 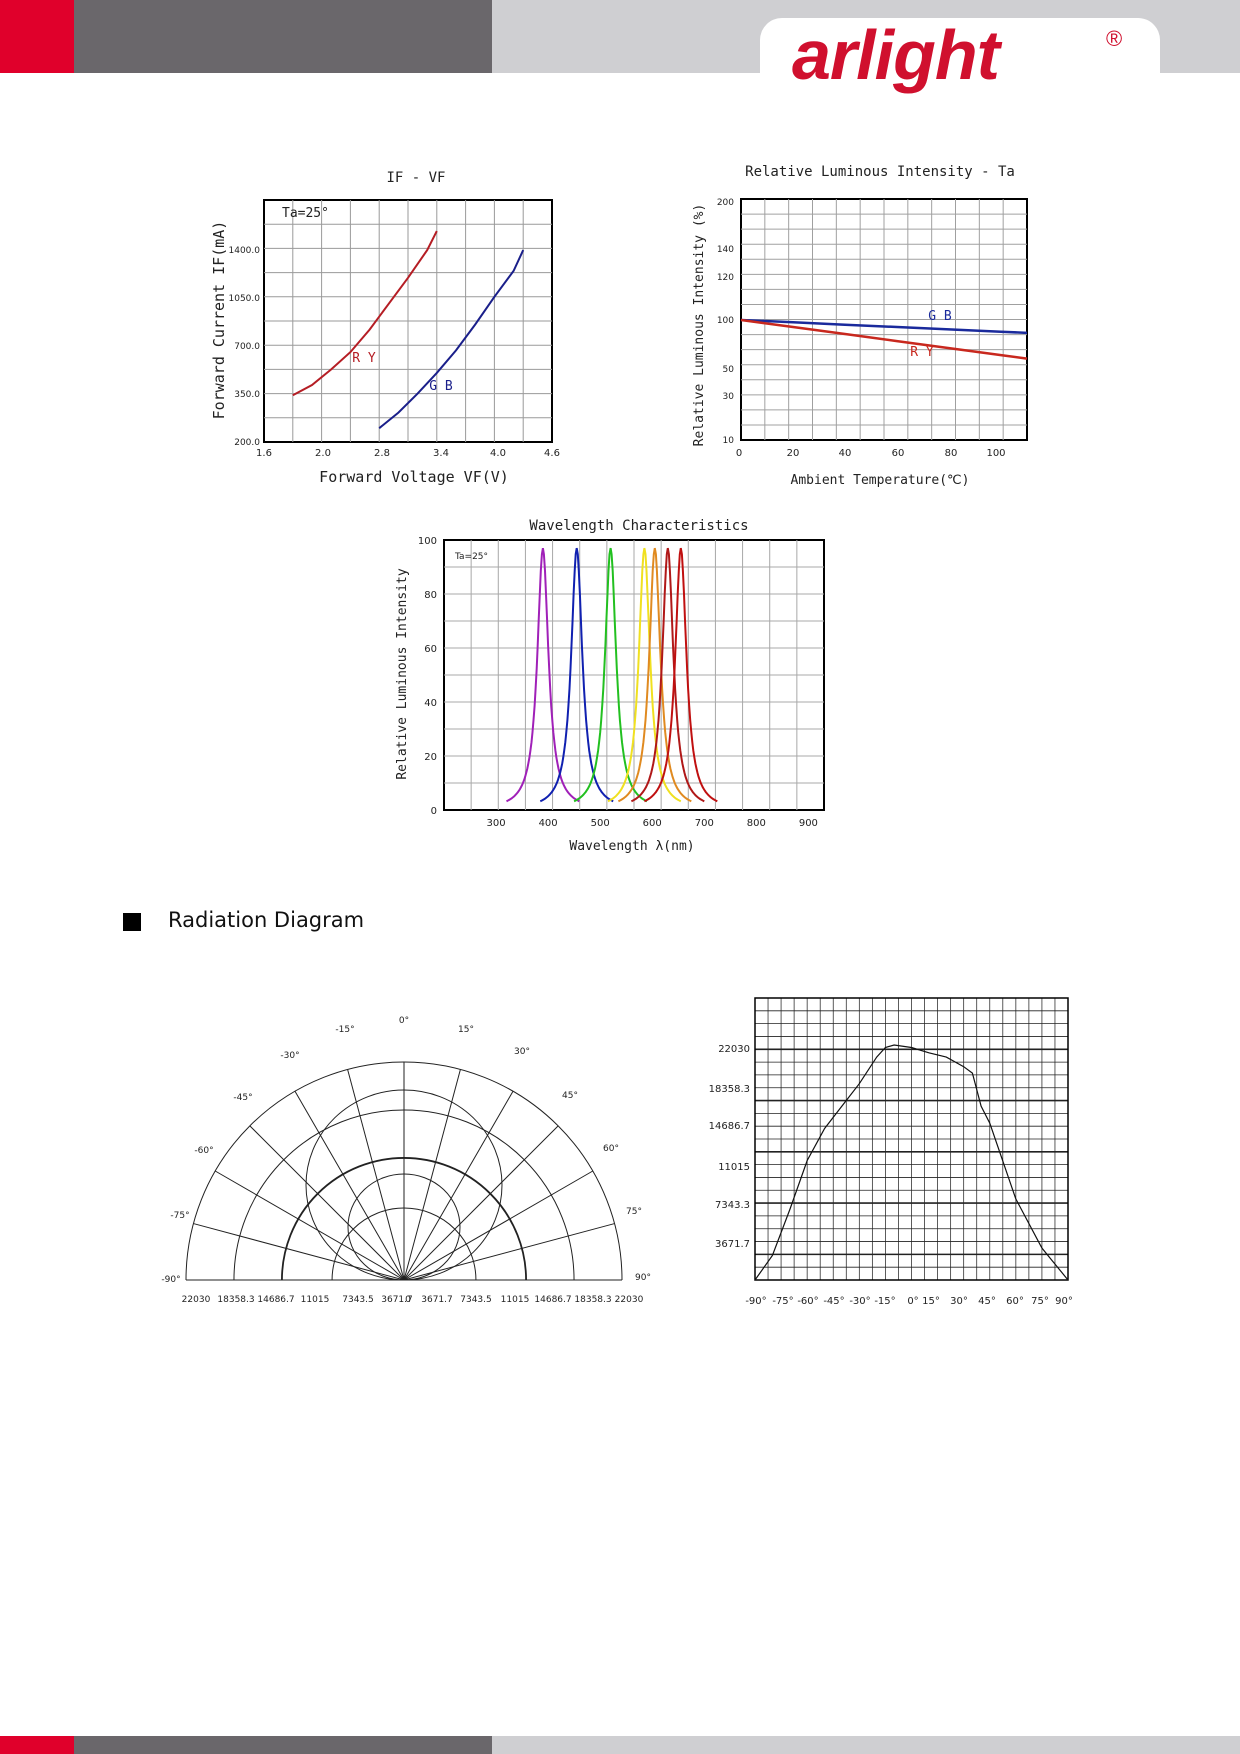 I want to click on series: G B R Y, so click(x=884, y=334).